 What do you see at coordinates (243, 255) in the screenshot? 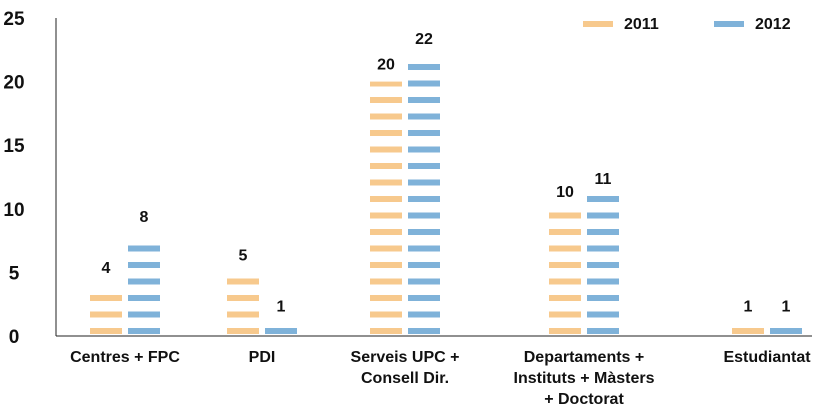
I see `data-label: 5` at bounding box center [243, 255].